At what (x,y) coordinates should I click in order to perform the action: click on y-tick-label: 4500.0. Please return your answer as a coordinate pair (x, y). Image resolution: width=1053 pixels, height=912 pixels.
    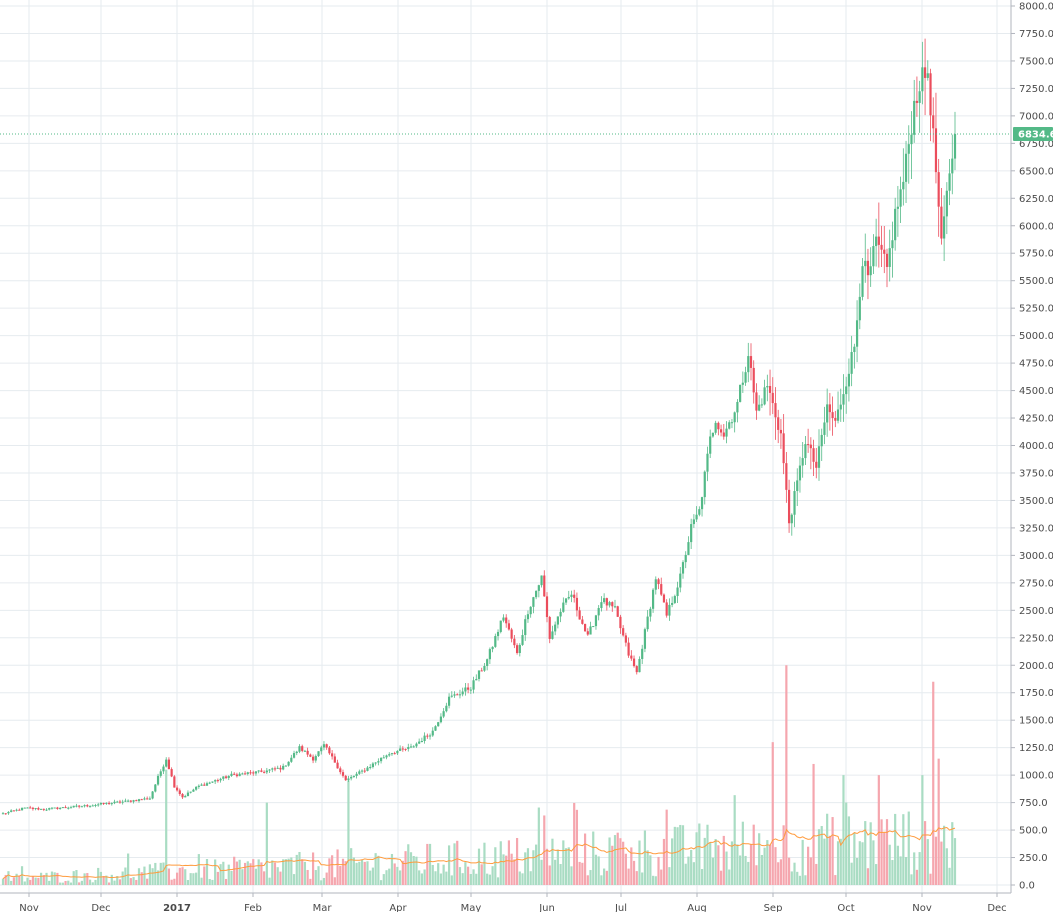
    Looking at the image, I should click on (1036, 391).